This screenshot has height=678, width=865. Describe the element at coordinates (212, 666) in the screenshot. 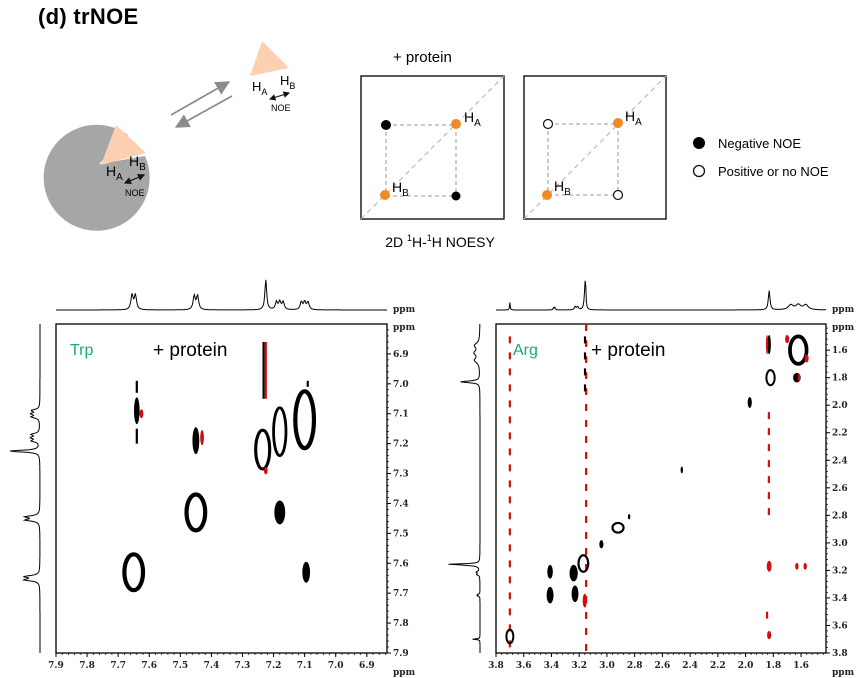

I see `trp-x-tick-label: 7.4` at that location.